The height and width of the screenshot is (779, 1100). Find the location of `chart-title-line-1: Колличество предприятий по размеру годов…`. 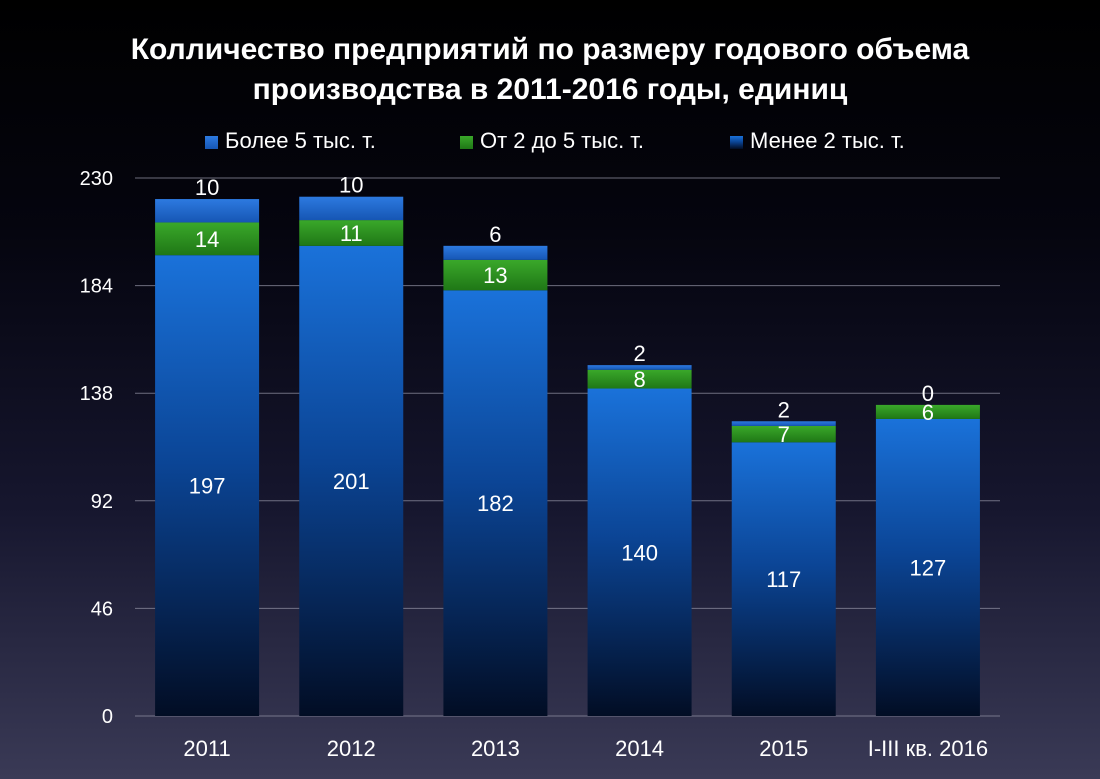

chart-title-line-1: Колличество предприятий по размеру годов… is located at coordinates (550, 49).